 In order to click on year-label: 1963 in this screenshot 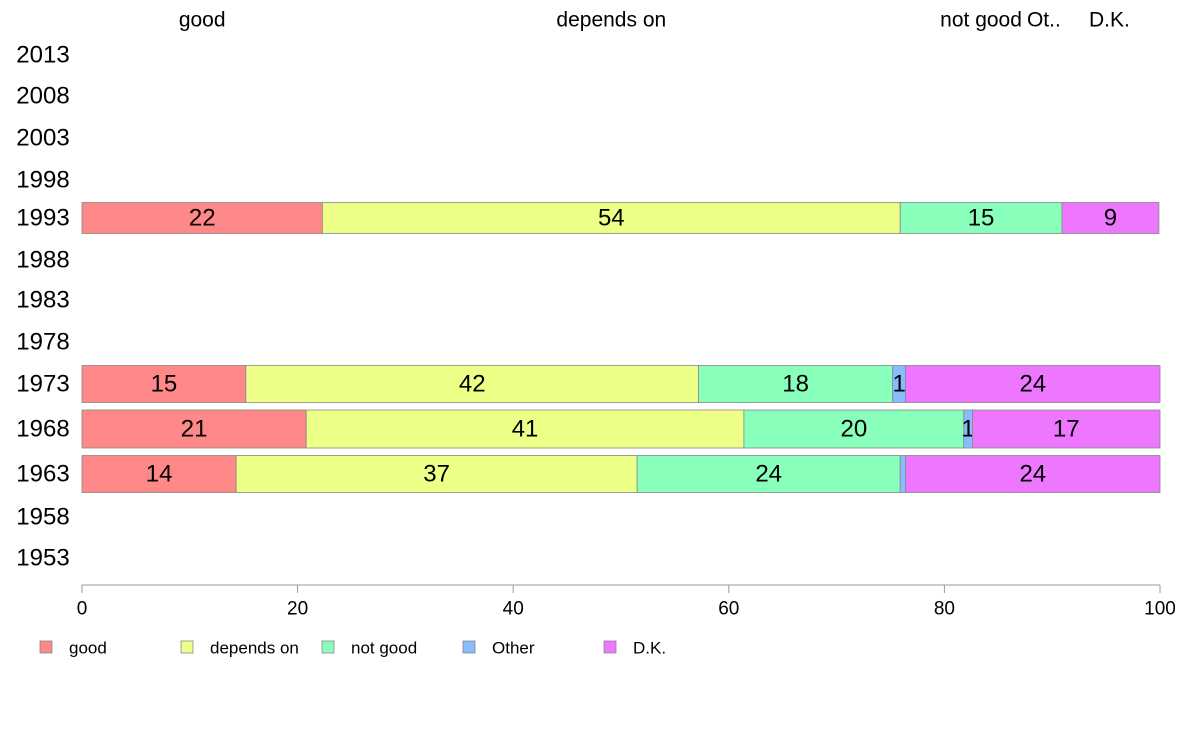, I will do `click(42, 474)`.